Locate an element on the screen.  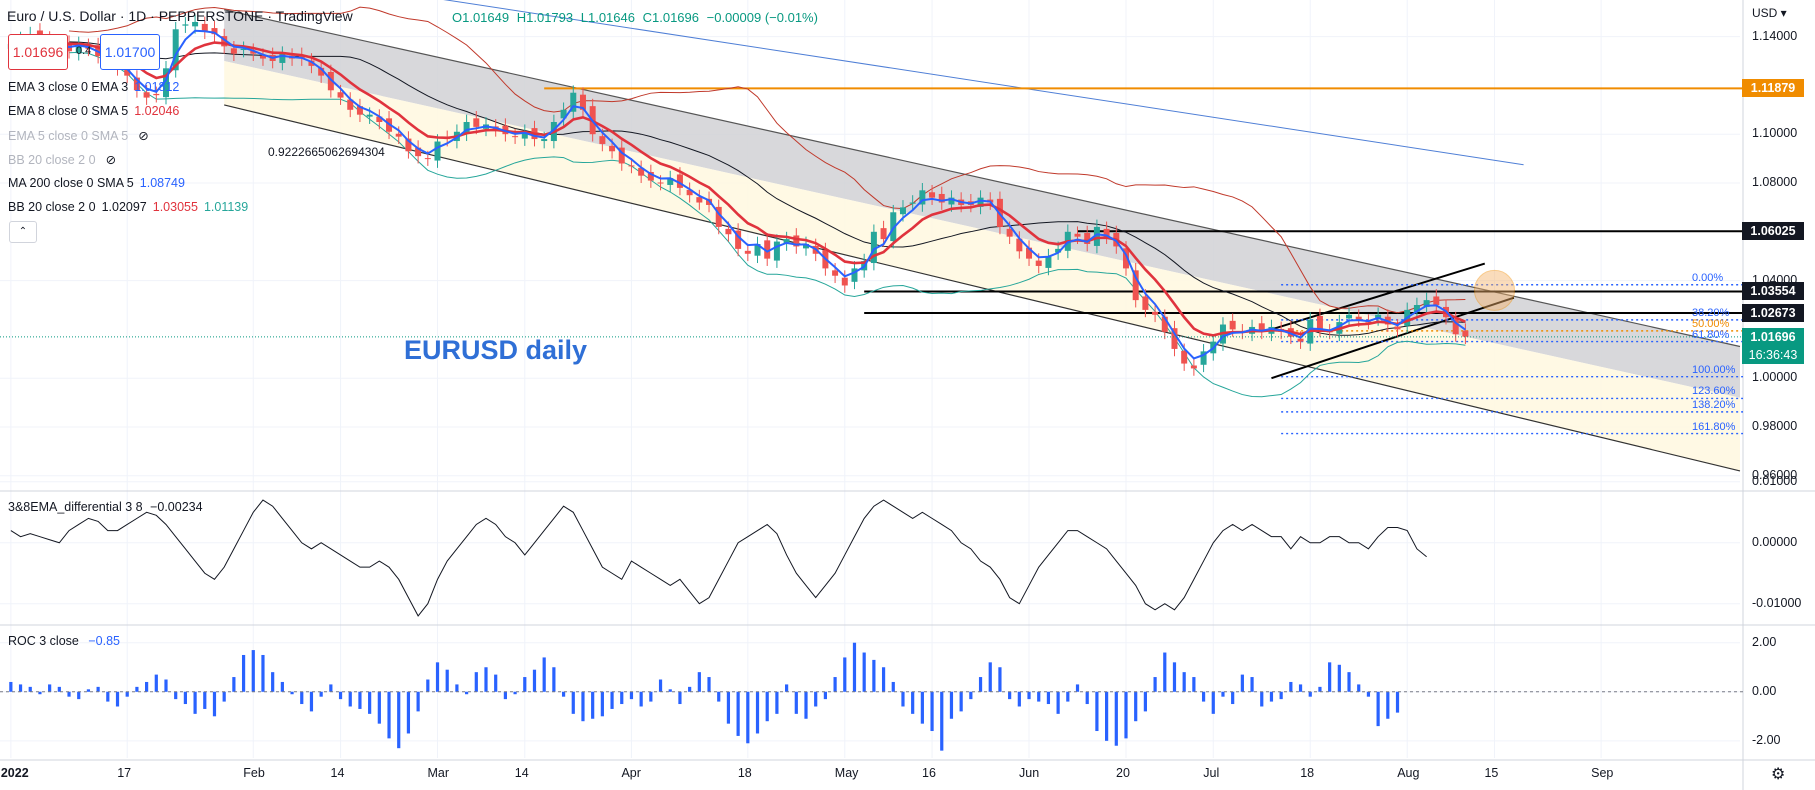
currency-selector: USD ▾ is located at coordinates (1769, 13).